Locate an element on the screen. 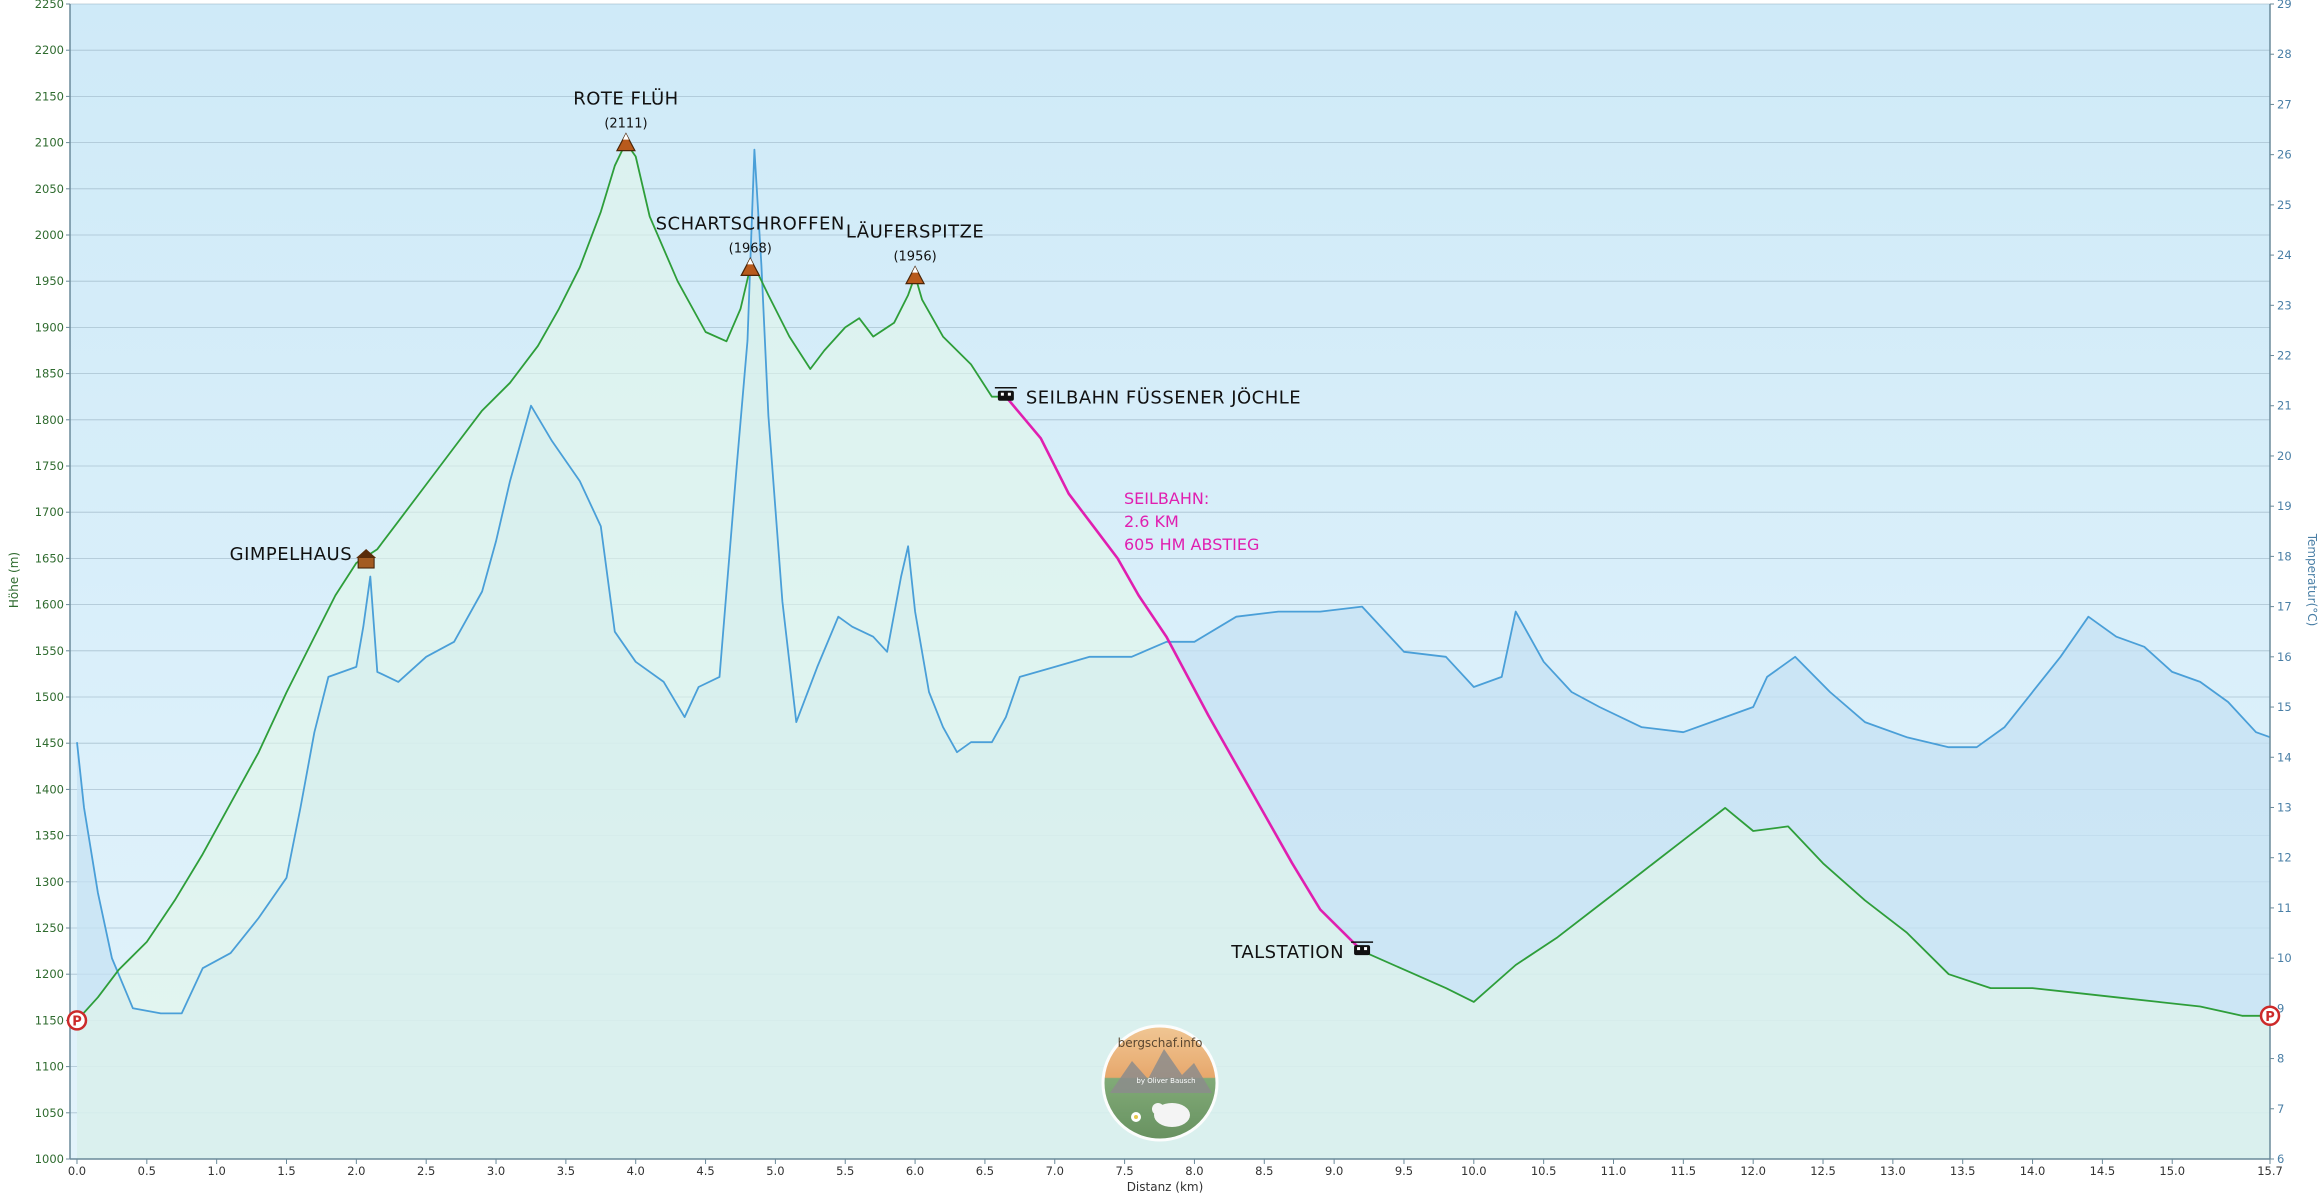 Image resolution: width=2322 pixels, height=1200 pixels. y-axis-title: Höhe (m) is located at coordinates (14, 580).